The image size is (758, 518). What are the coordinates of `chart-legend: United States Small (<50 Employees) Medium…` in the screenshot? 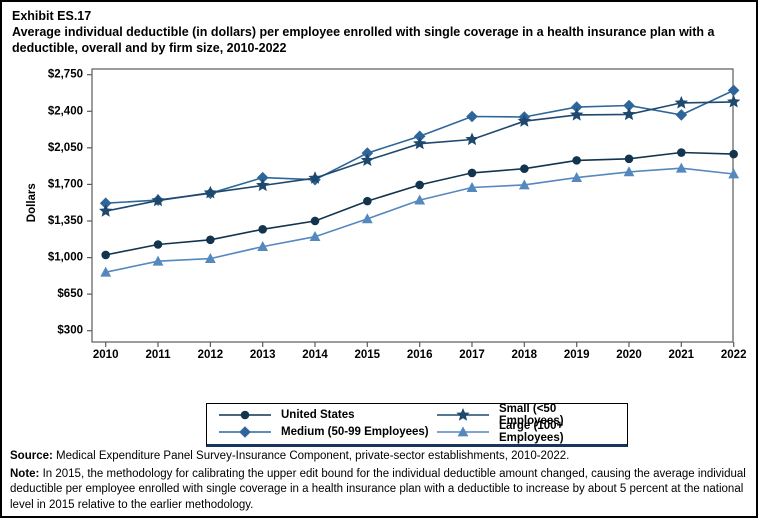 It's located at (417, 425).